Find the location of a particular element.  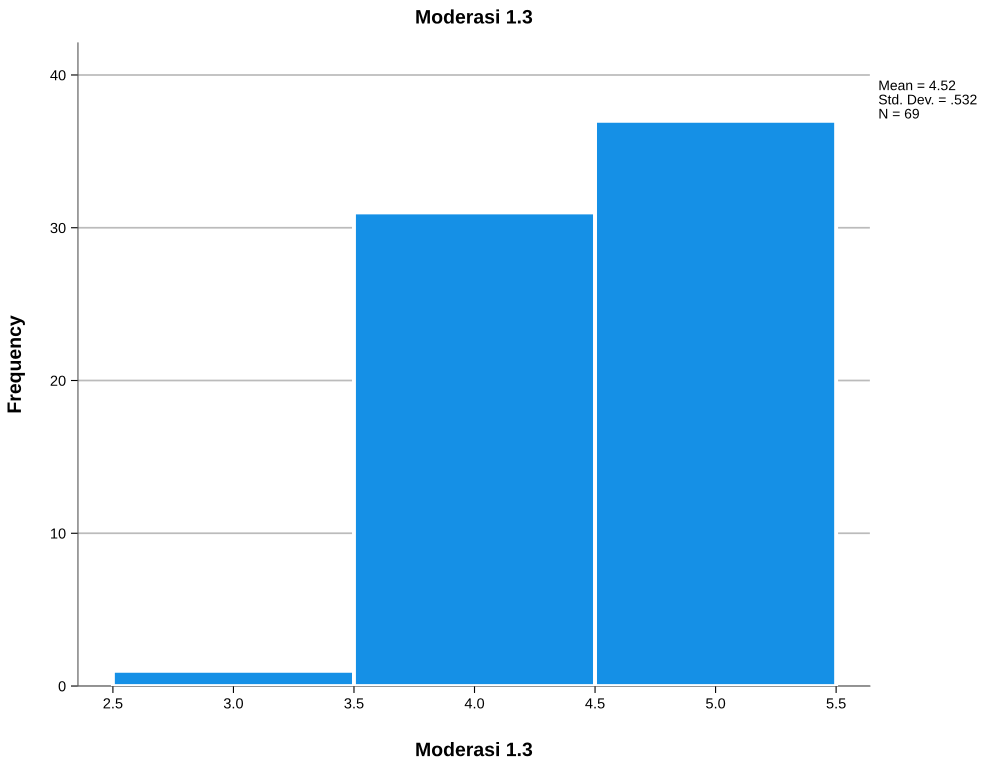

chart-title: Moderasi 1.3 is located at coordinates (474, 16).